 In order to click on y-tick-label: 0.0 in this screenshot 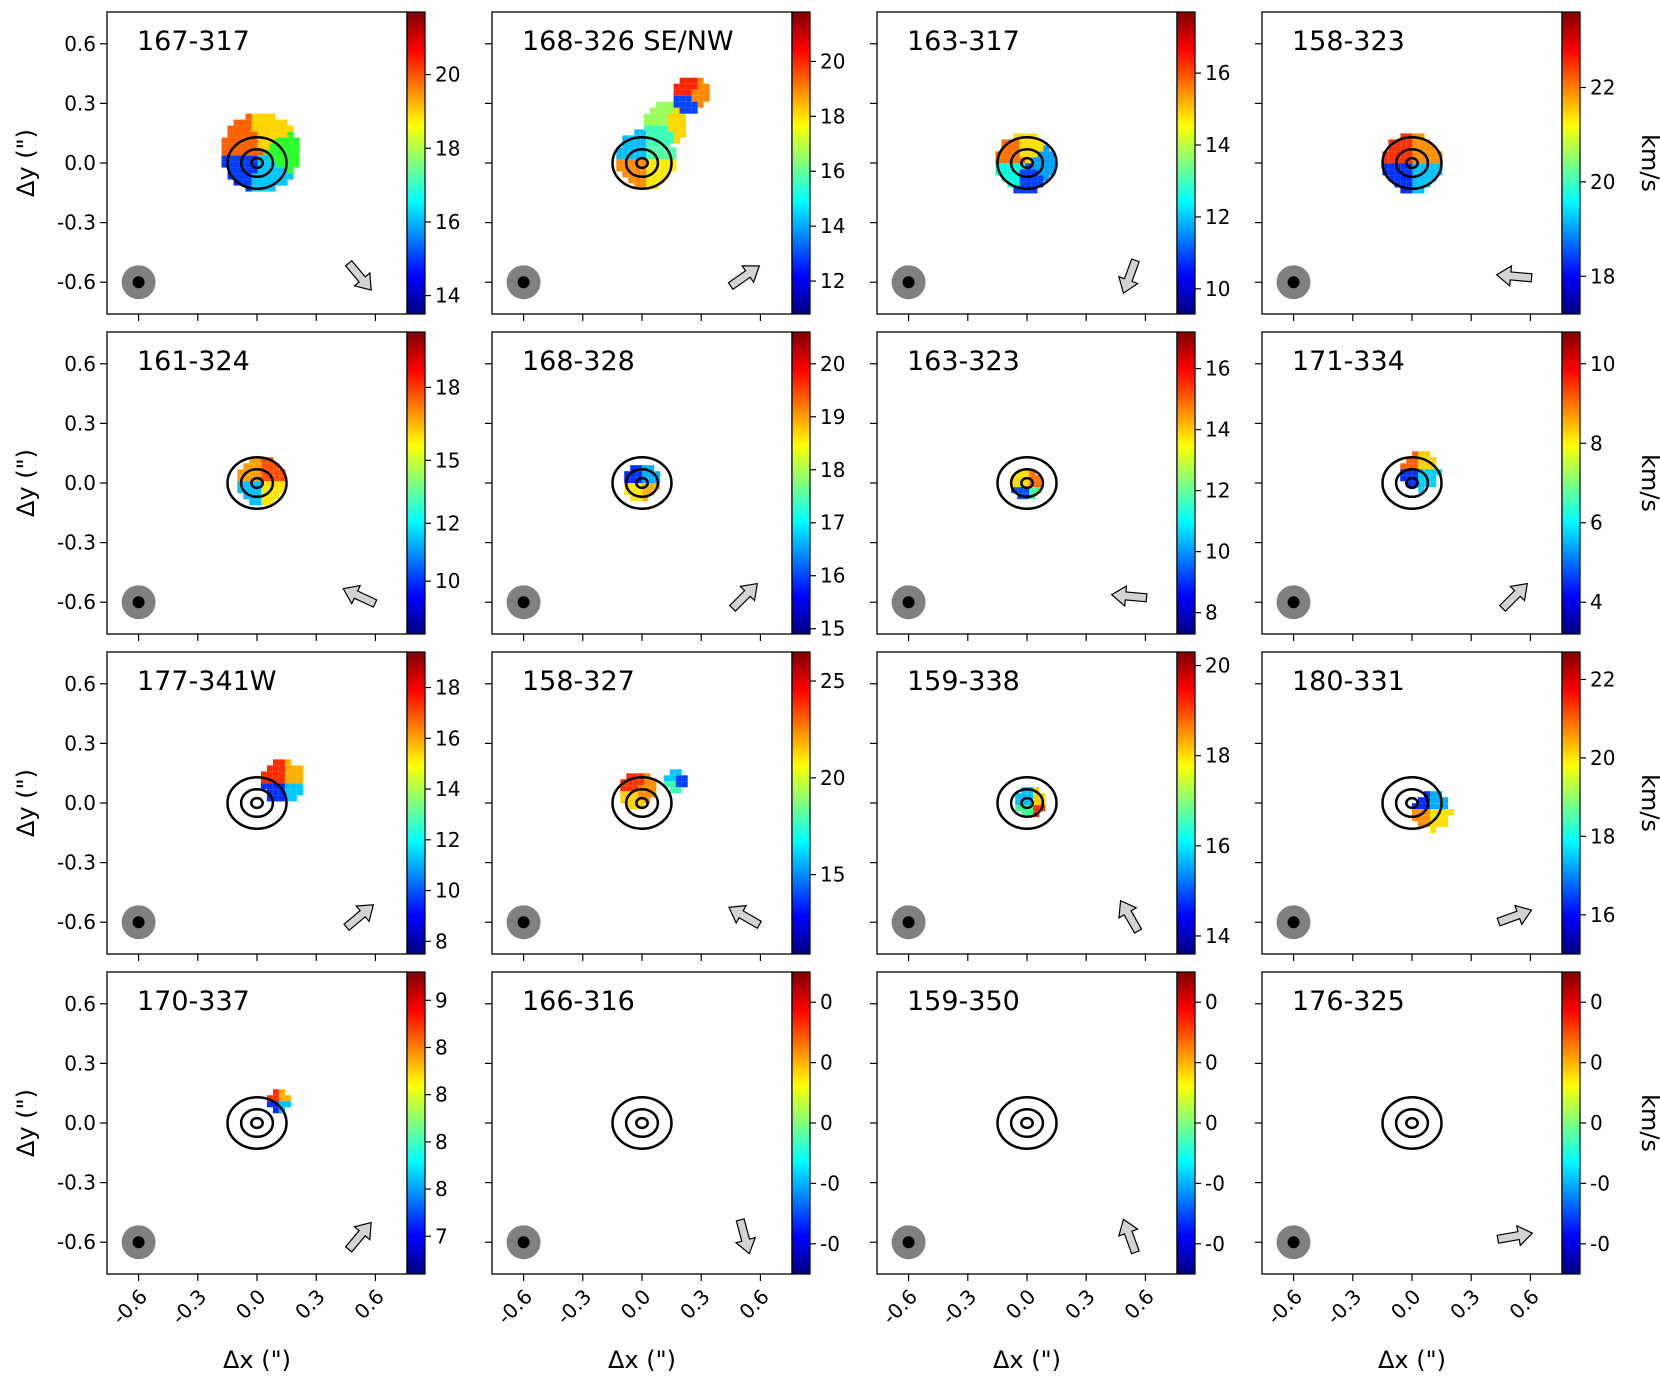, I will do `click(80, 803)`.